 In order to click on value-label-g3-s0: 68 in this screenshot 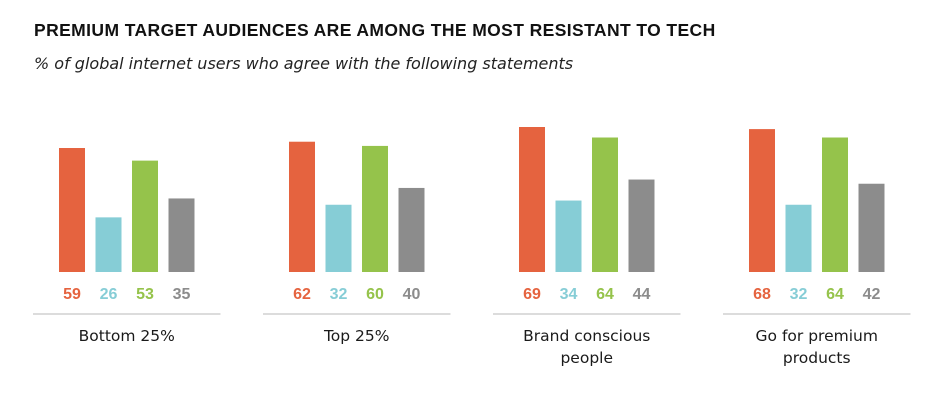, I will do `click(762, 294)`.